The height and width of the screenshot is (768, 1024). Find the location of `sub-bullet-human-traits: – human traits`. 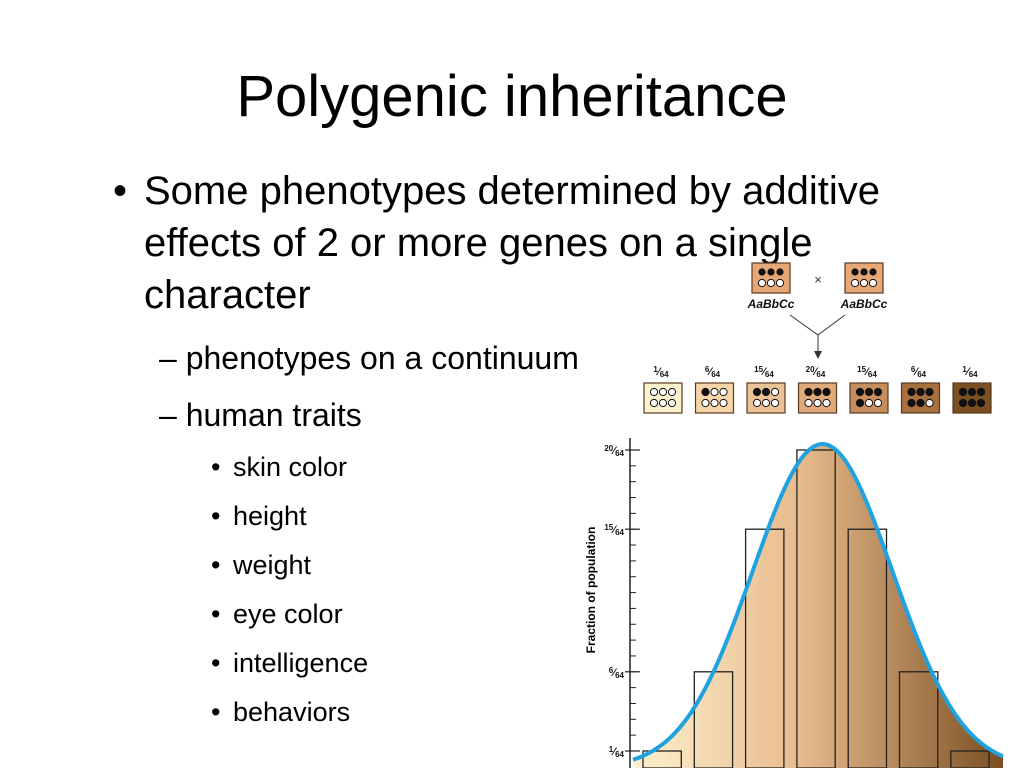

sub-bullet-human-traits: – human traits is located at coordinates (260, 415).